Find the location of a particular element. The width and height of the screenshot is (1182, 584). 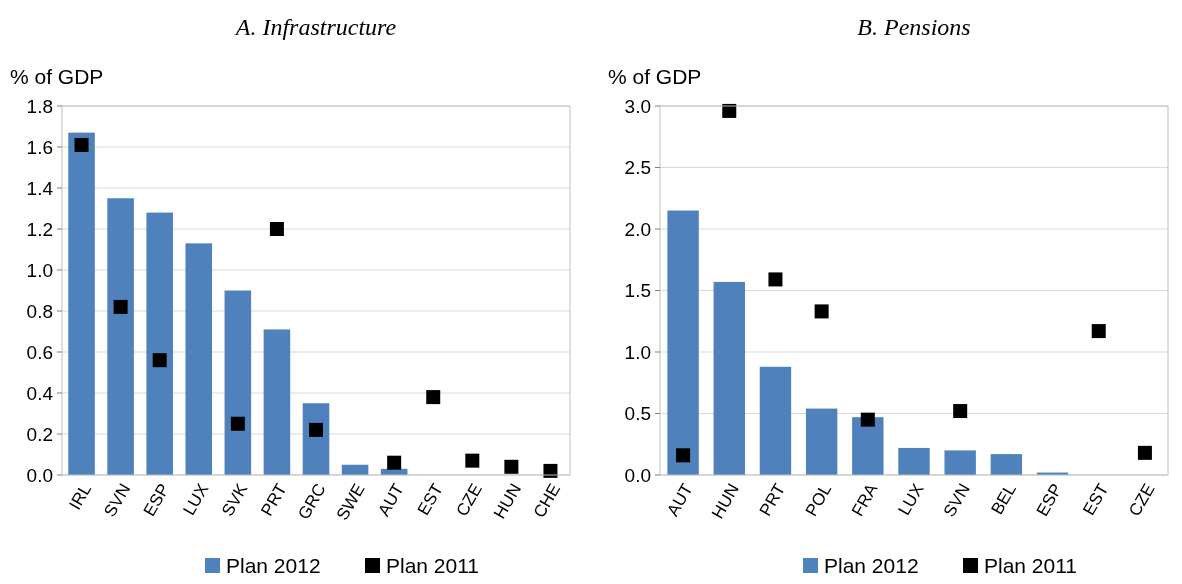

y-tick-label: 2.5 is located at coordinates (637, 168).